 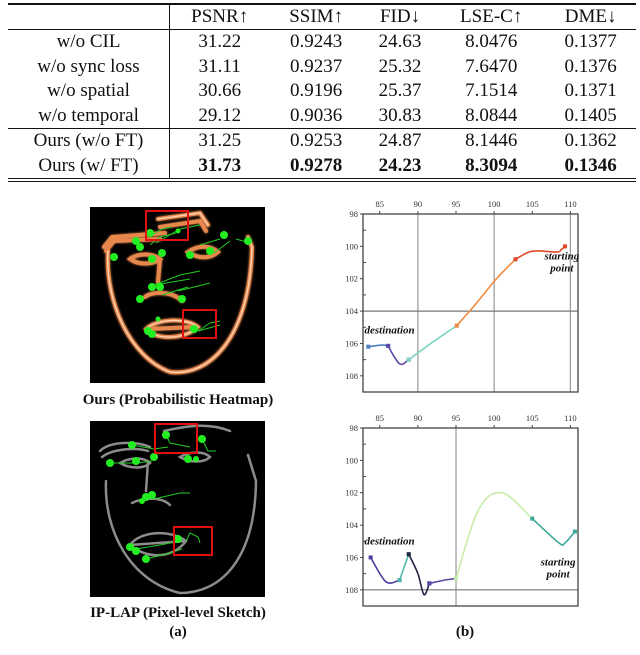 I want to click on heatmap-face-image, so click(x=177, y=295).